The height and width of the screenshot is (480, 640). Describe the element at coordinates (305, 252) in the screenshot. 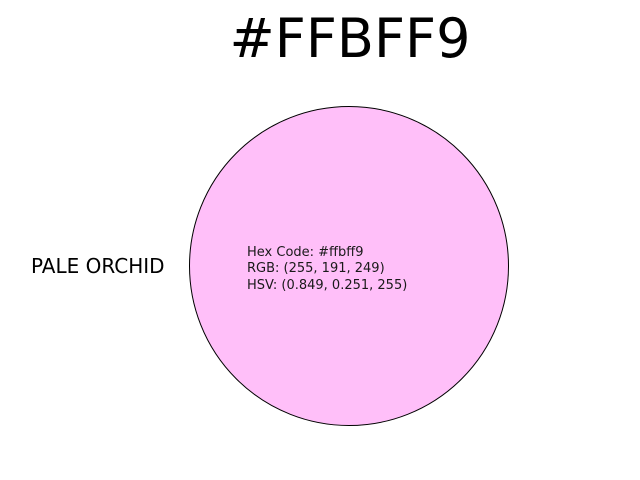

I see `hex-code-line: Hex Code: #ffbff9` at that location.